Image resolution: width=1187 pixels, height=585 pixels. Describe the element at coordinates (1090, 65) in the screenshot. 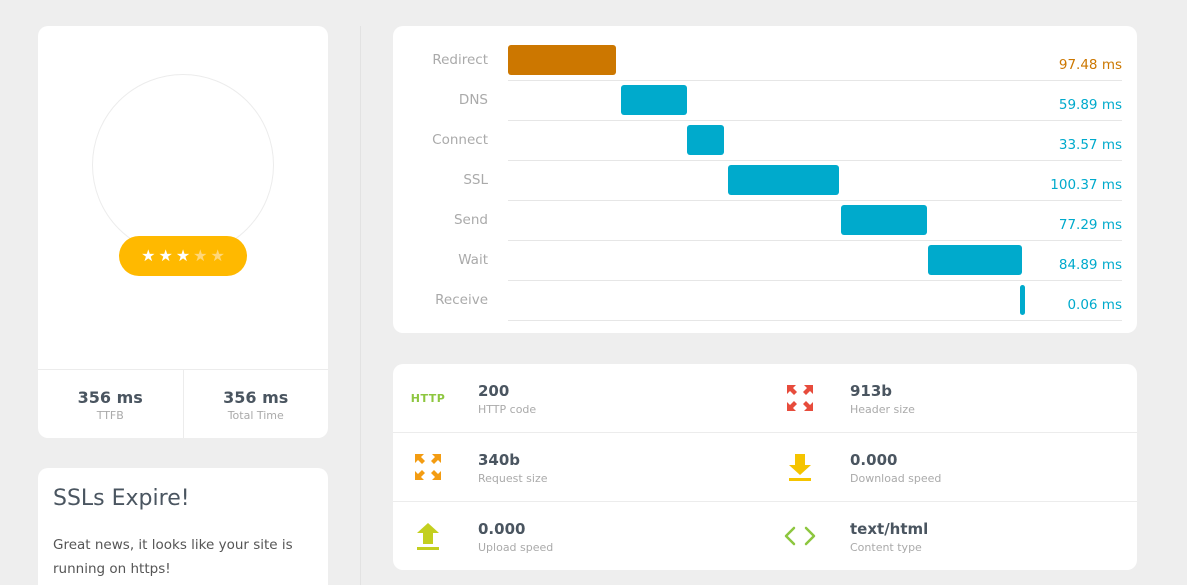

I see `timing-value: 97.48 ms` at that location.